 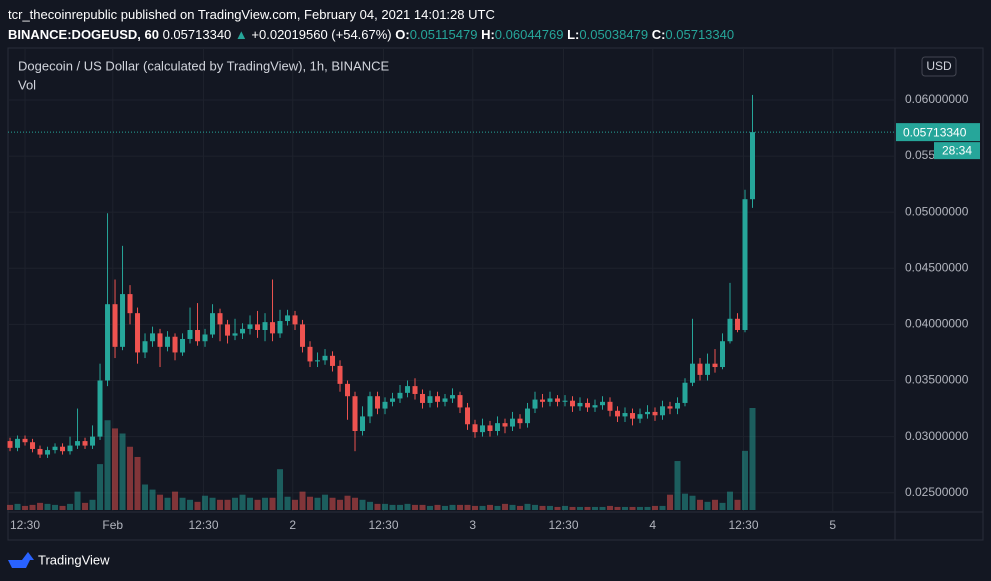 What do you see at coordinates (614, 34) in the screenshot?
I see `l-value: 0.05038479` at bounding box center [614, 34].